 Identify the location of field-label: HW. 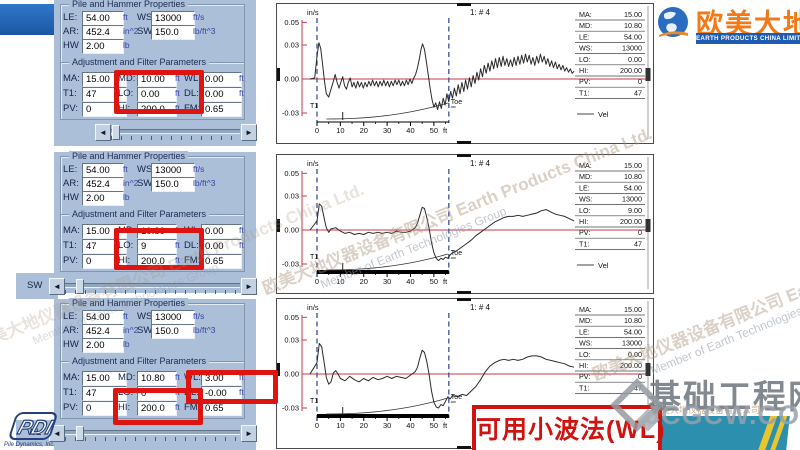
(71, 197).